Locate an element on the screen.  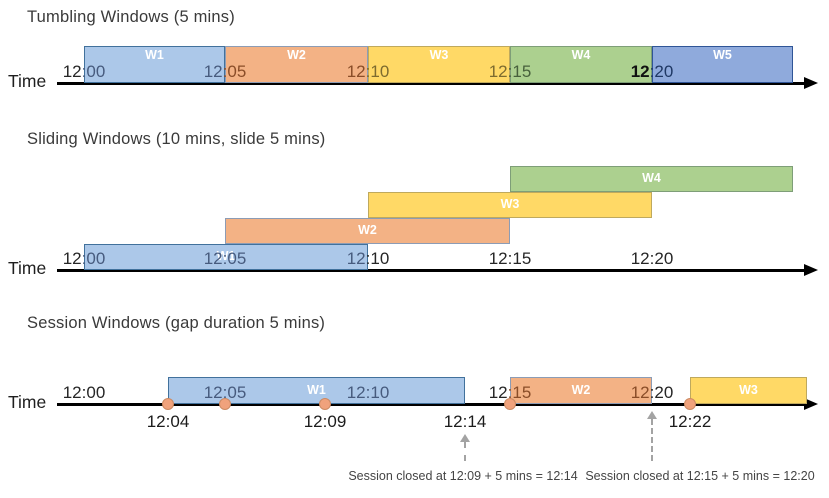
time-tick-session-12:00: 12:00 is located at coordinates (84, 393).